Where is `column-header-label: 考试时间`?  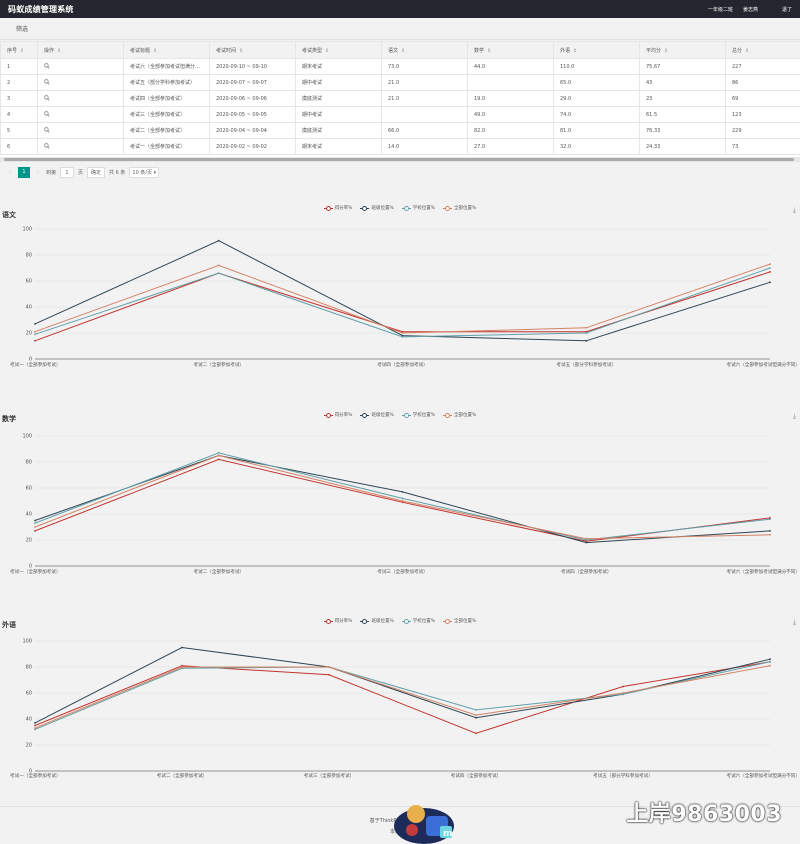
column-header-label: 考试时间 is located at coordinates (226, 50).